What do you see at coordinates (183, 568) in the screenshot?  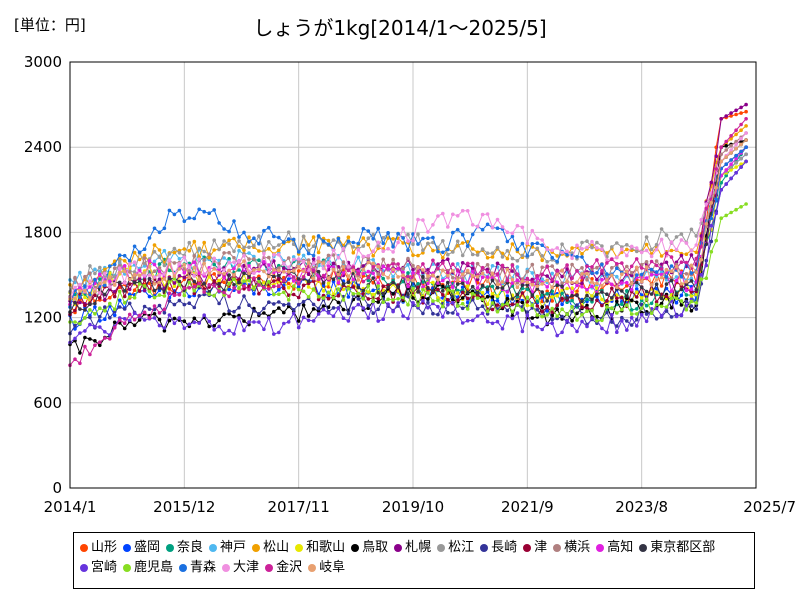 I see `legend-marker` at bounding box center [183, 568].